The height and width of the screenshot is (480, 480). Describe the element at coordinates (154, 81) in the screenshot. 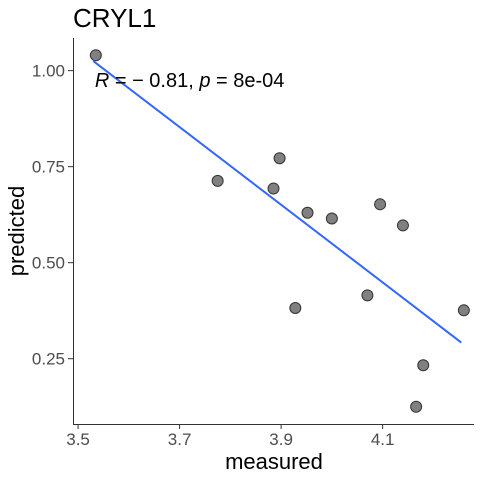

I see `annotation-r-value: = − 0.81,` at that location.